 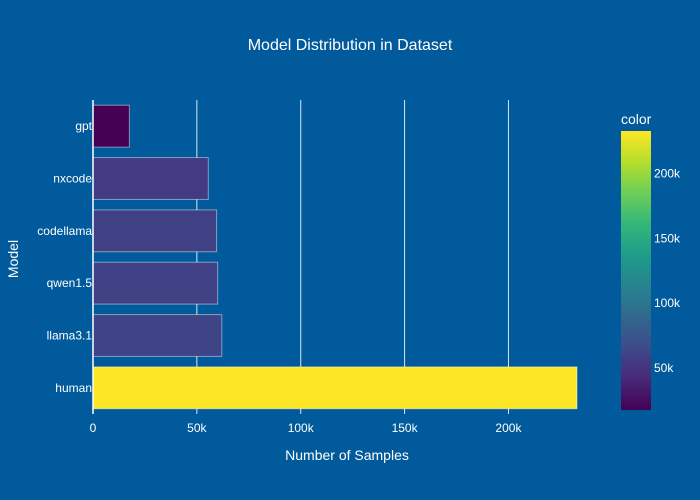 What do you see at coordinates (664, 368) in the screenshot?
I see `colorbar-tick-label: 50k` at bounding box center [664, 368].